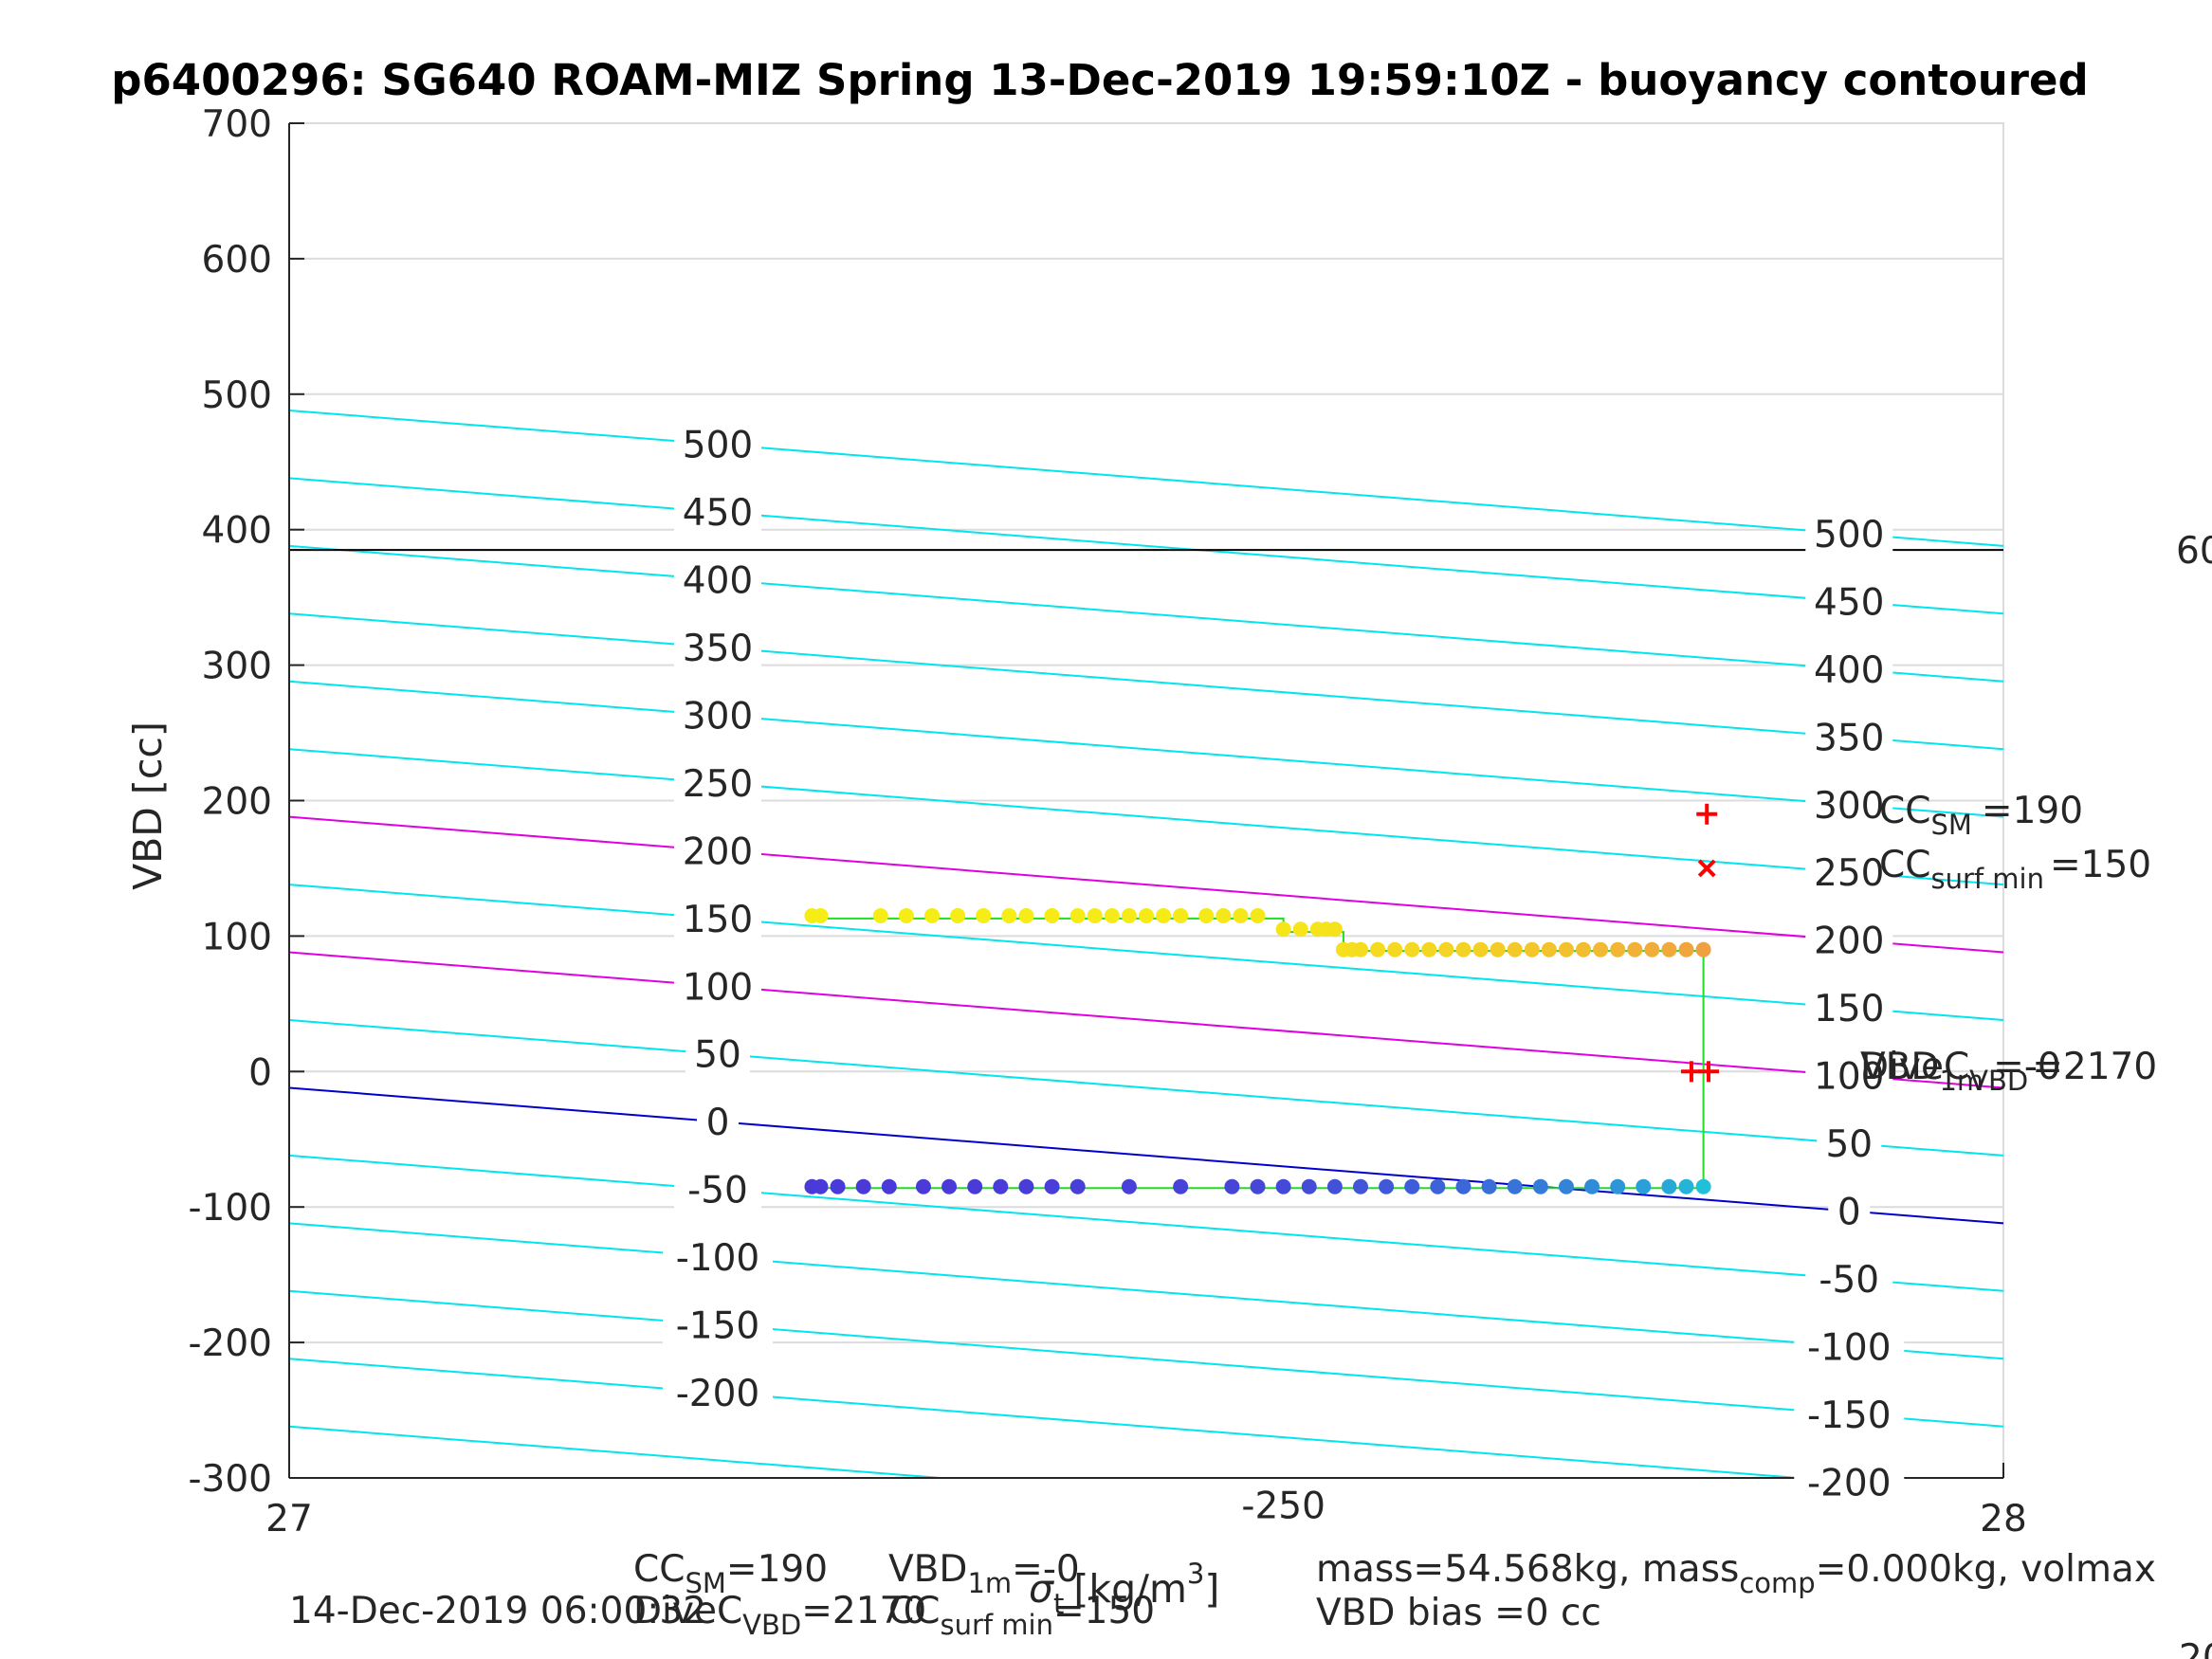  I want to click on contour-label-right: 400, so click(1849, 670).